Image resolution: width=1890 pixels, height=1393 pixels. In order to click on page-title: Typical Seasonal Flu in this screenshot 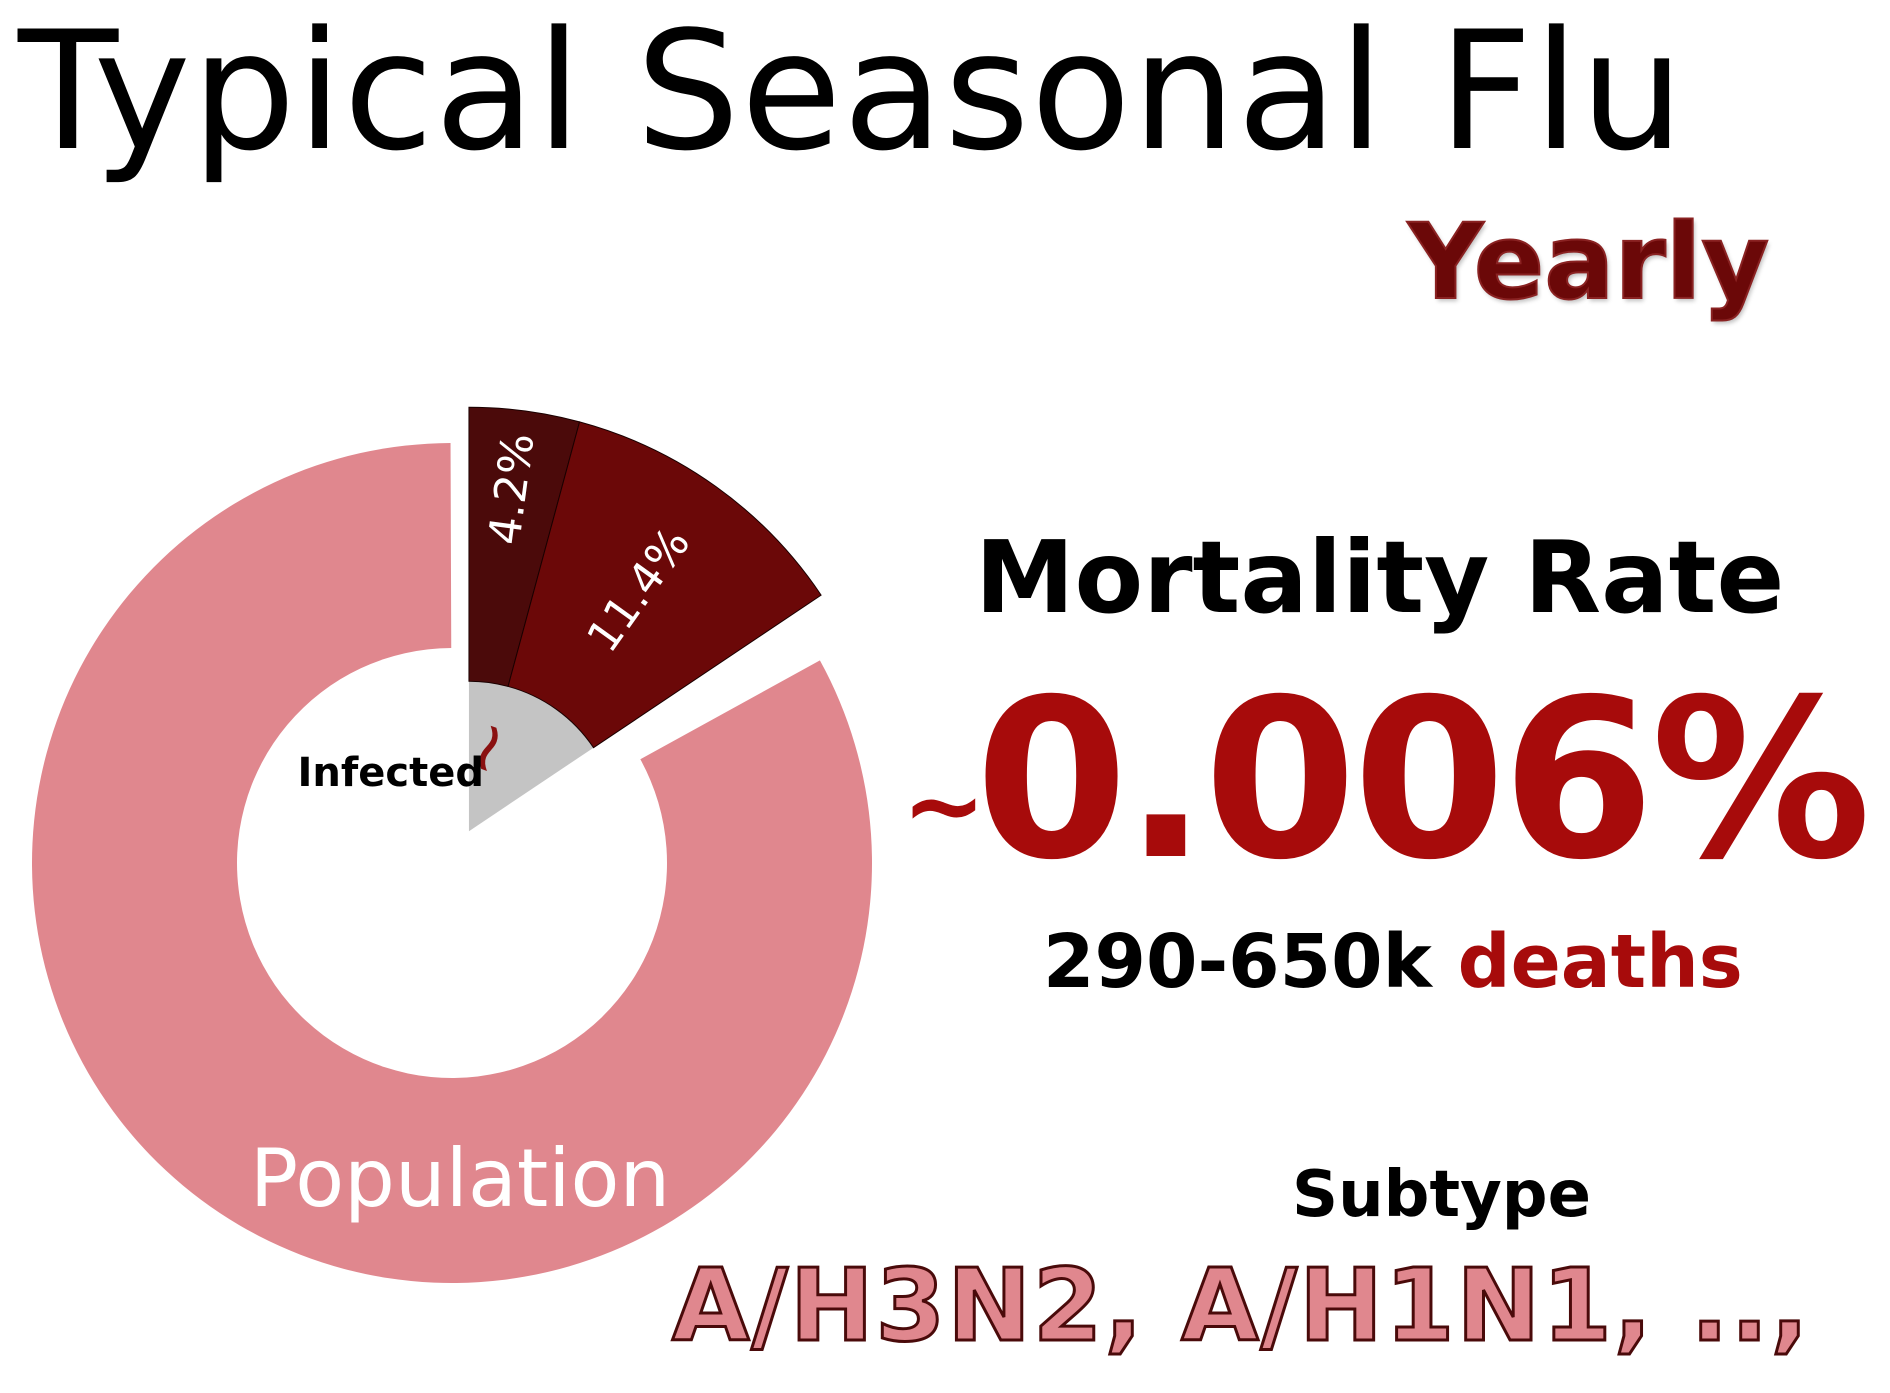, I will do `click(851, 93)`.